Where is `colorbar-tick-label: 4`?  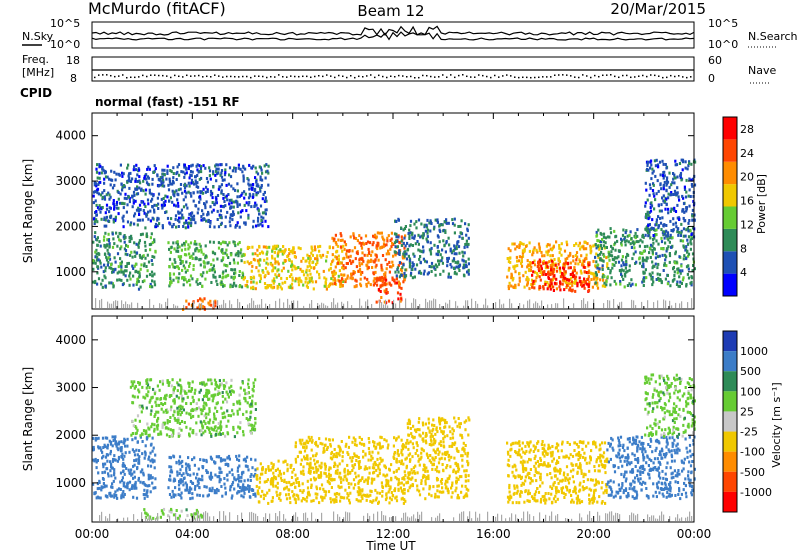
colorbar-tick-label: 4 is located at coordinates (743, 272).